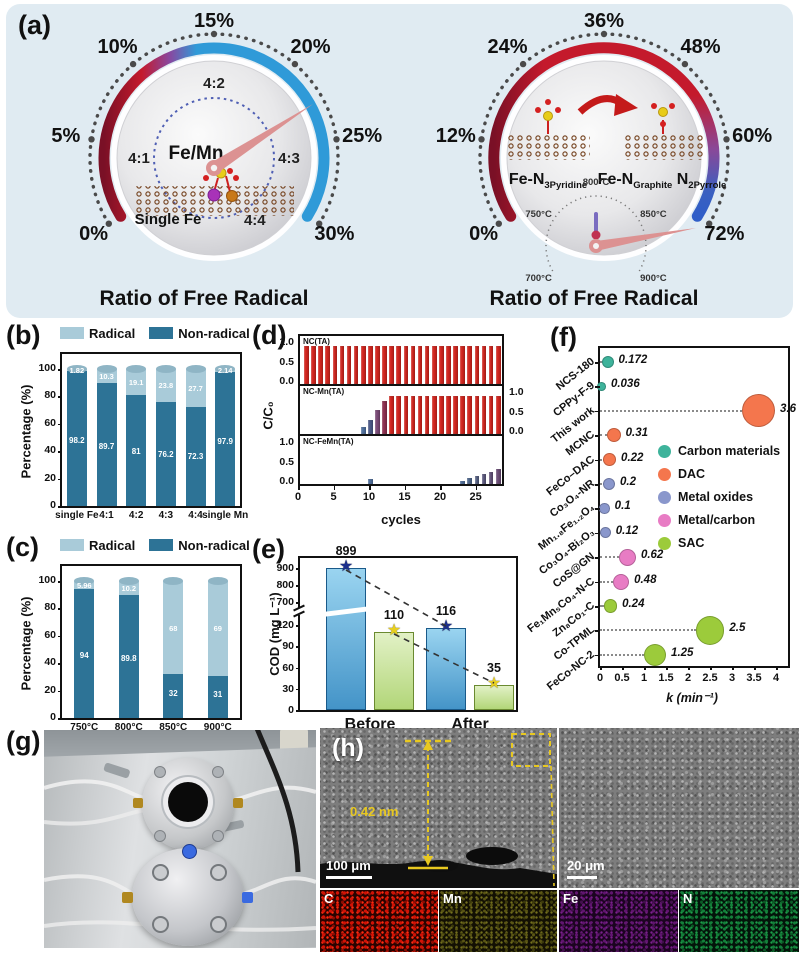  Describe the element at coordinates (594, 132) in the screenshot. I see `gauge-arc-red` at that location.